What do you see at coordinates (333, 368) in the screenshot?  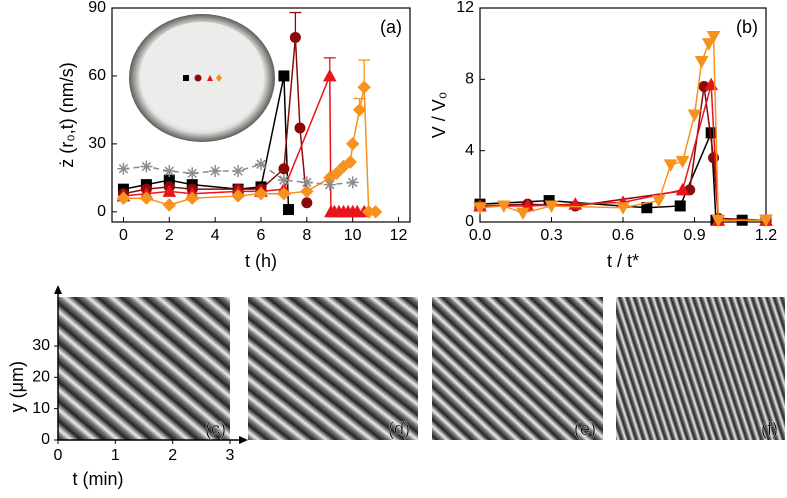 I see `kymograph-d` at bounding box center [333, 368].